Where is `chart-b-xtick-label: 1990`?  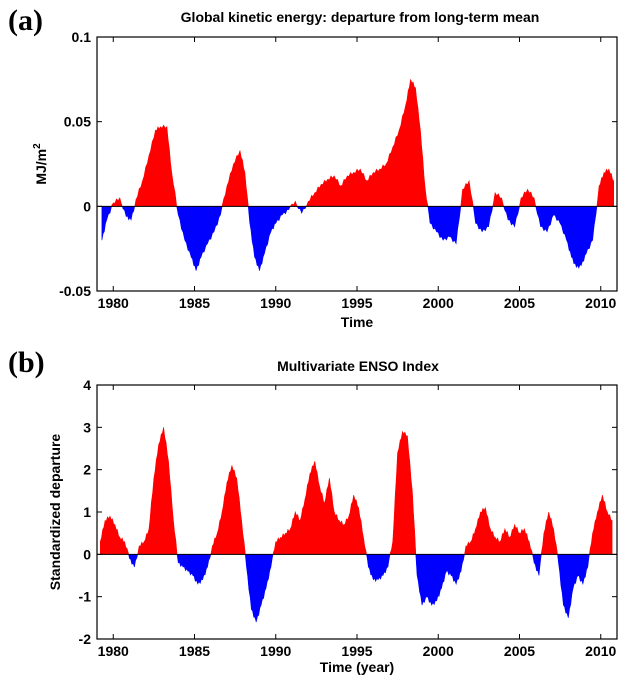
chart-b-xtick-label: 1990 is located at coordinates (275, 651).